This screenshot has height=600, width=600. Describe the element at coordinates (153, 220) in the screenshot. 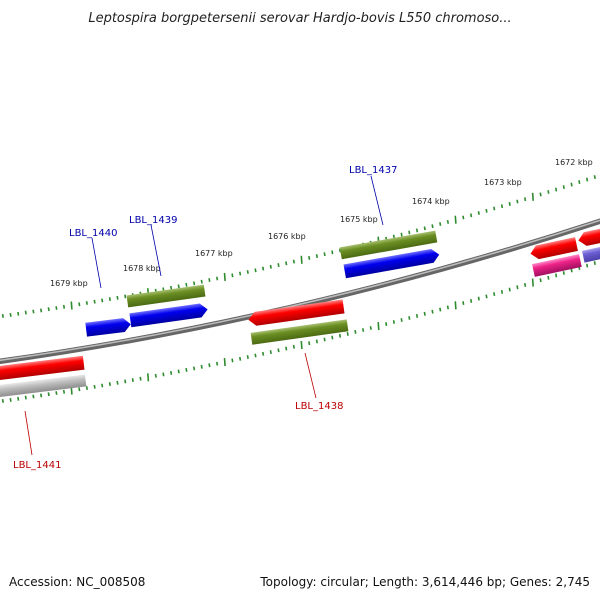

I see `gene-label-lbl-1439: LBL_1439` at that location.